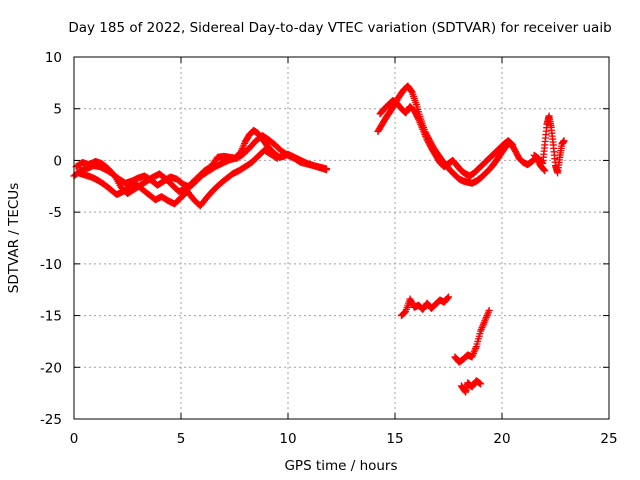  Describe the element at coordinates (340, 466) in the screenshot. I see `x-axis-label: GPS time / hours` at that location.